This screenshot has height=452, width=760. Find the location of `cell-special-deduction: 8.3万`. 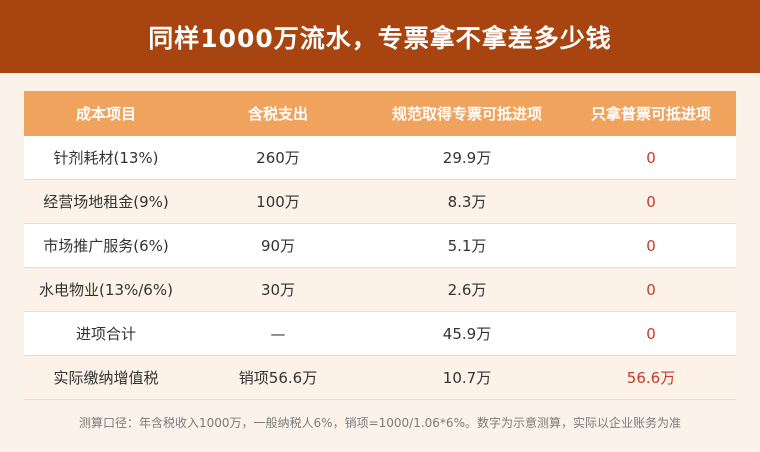

cell-special-deduction: 8.3万 is located at coordinates (467, 201).